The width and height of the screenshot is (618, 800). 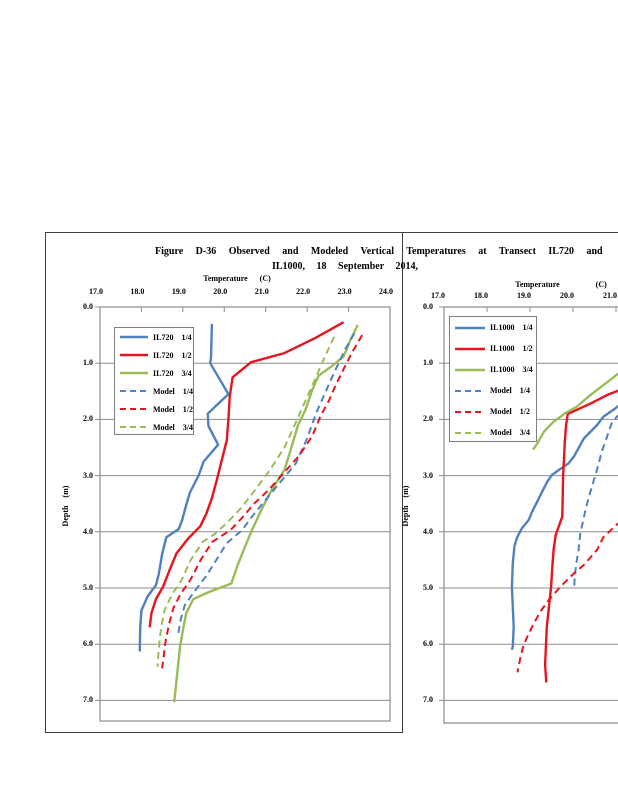 I want to click on x-tick-label: 24.0, so click(x=386, y=291).